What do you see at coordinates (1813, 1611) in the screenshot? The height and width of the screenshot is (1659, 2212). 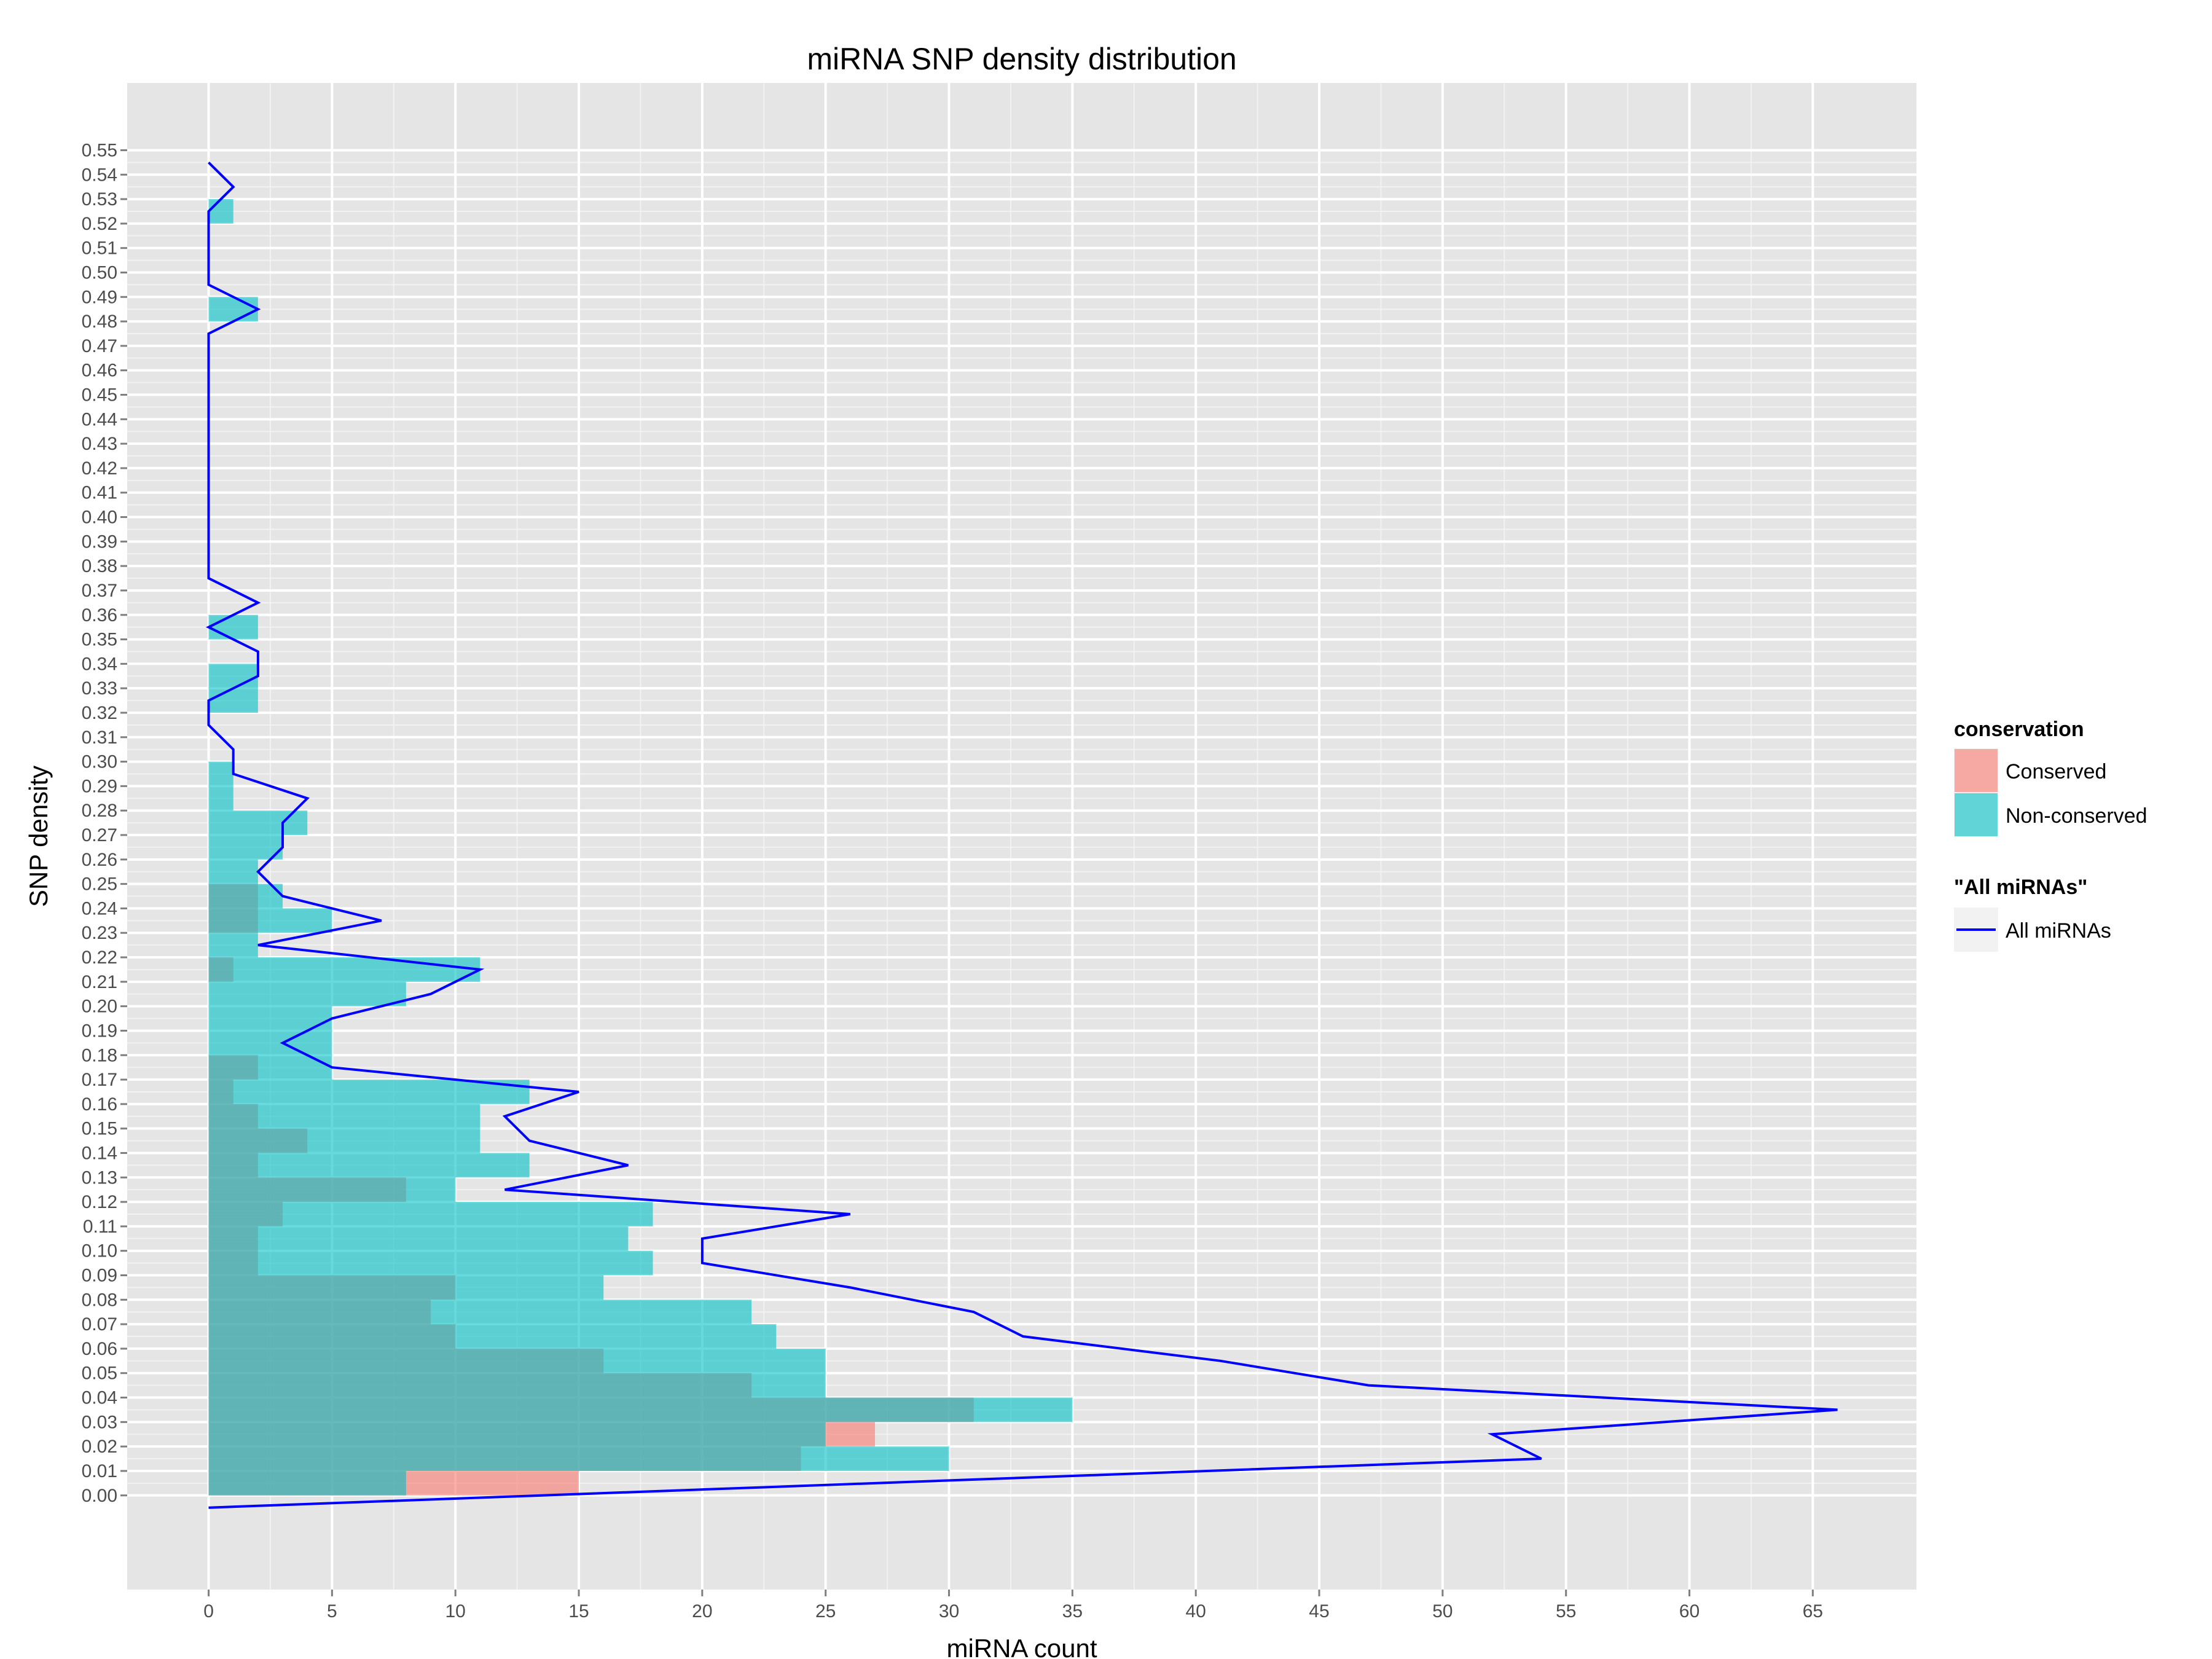 I see `x-tick-label: 65` at bounding box center [1813, 1611].